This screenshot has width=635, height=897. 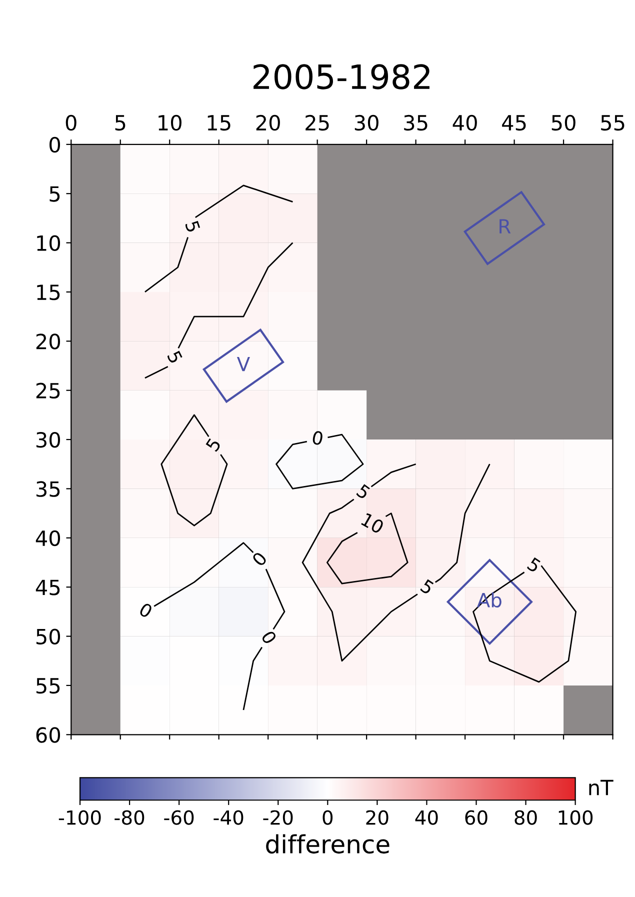 What do you see at coordinates (55, 194) in the screenshot?
I see `y-tick-label: 5` at bounding box center [55, 194].